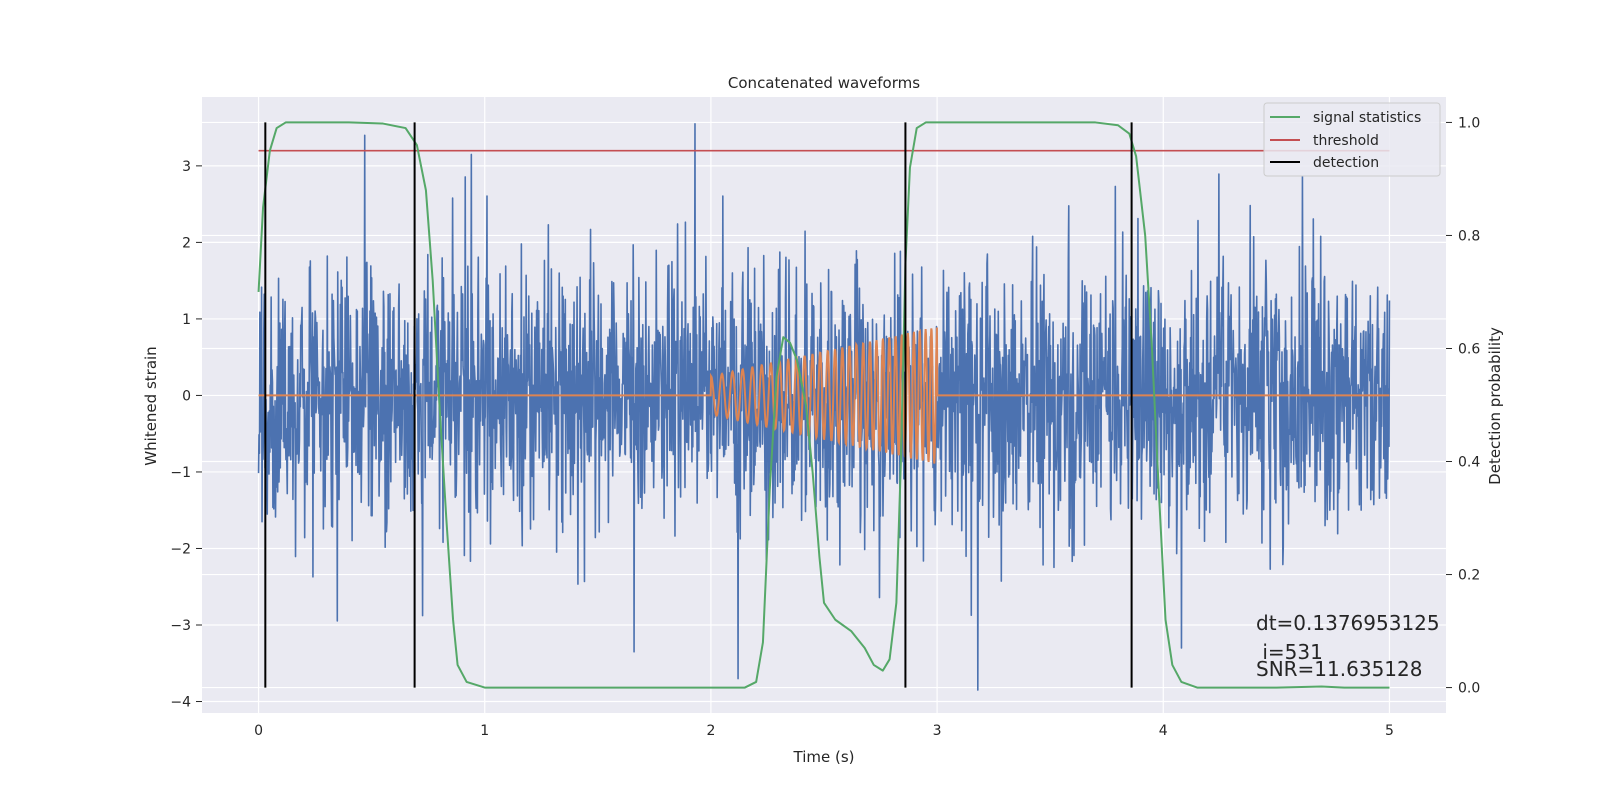 This screenshot has height=800, width=1600. What do you see at coordinates (1367, 118) in the screenshot?
I see `legend-label-signal-statistics: signal statistics` at bounding box center [1367, 118].